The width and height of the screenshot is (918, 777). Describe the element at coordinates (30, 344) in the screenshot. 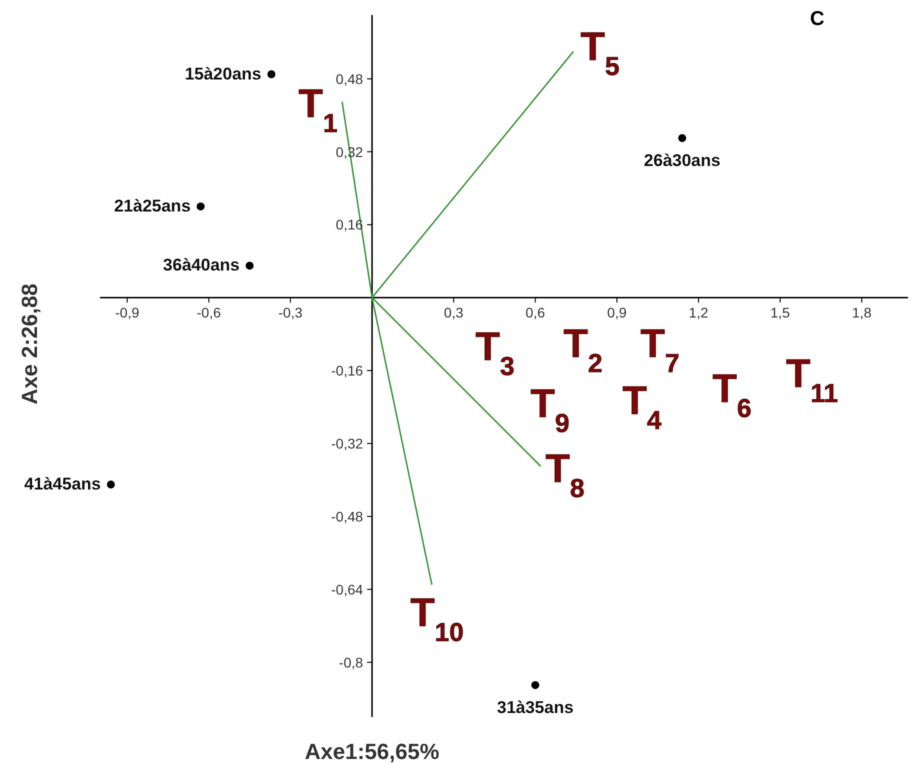

I see `y-axis-title: Axe 2:26,88` at that location.